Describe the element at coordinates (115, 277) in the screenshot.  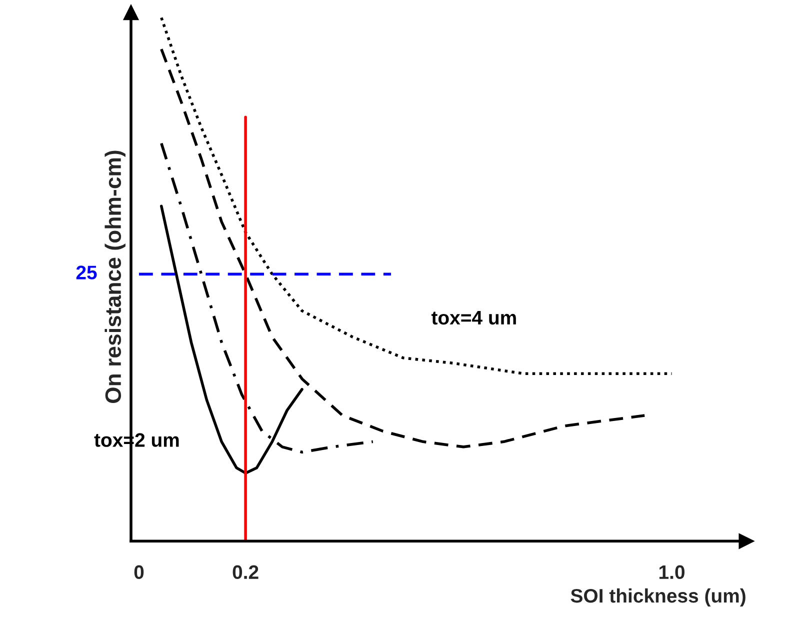
I see `y-axis-title: On resistance (ohm-cm)` at that location.